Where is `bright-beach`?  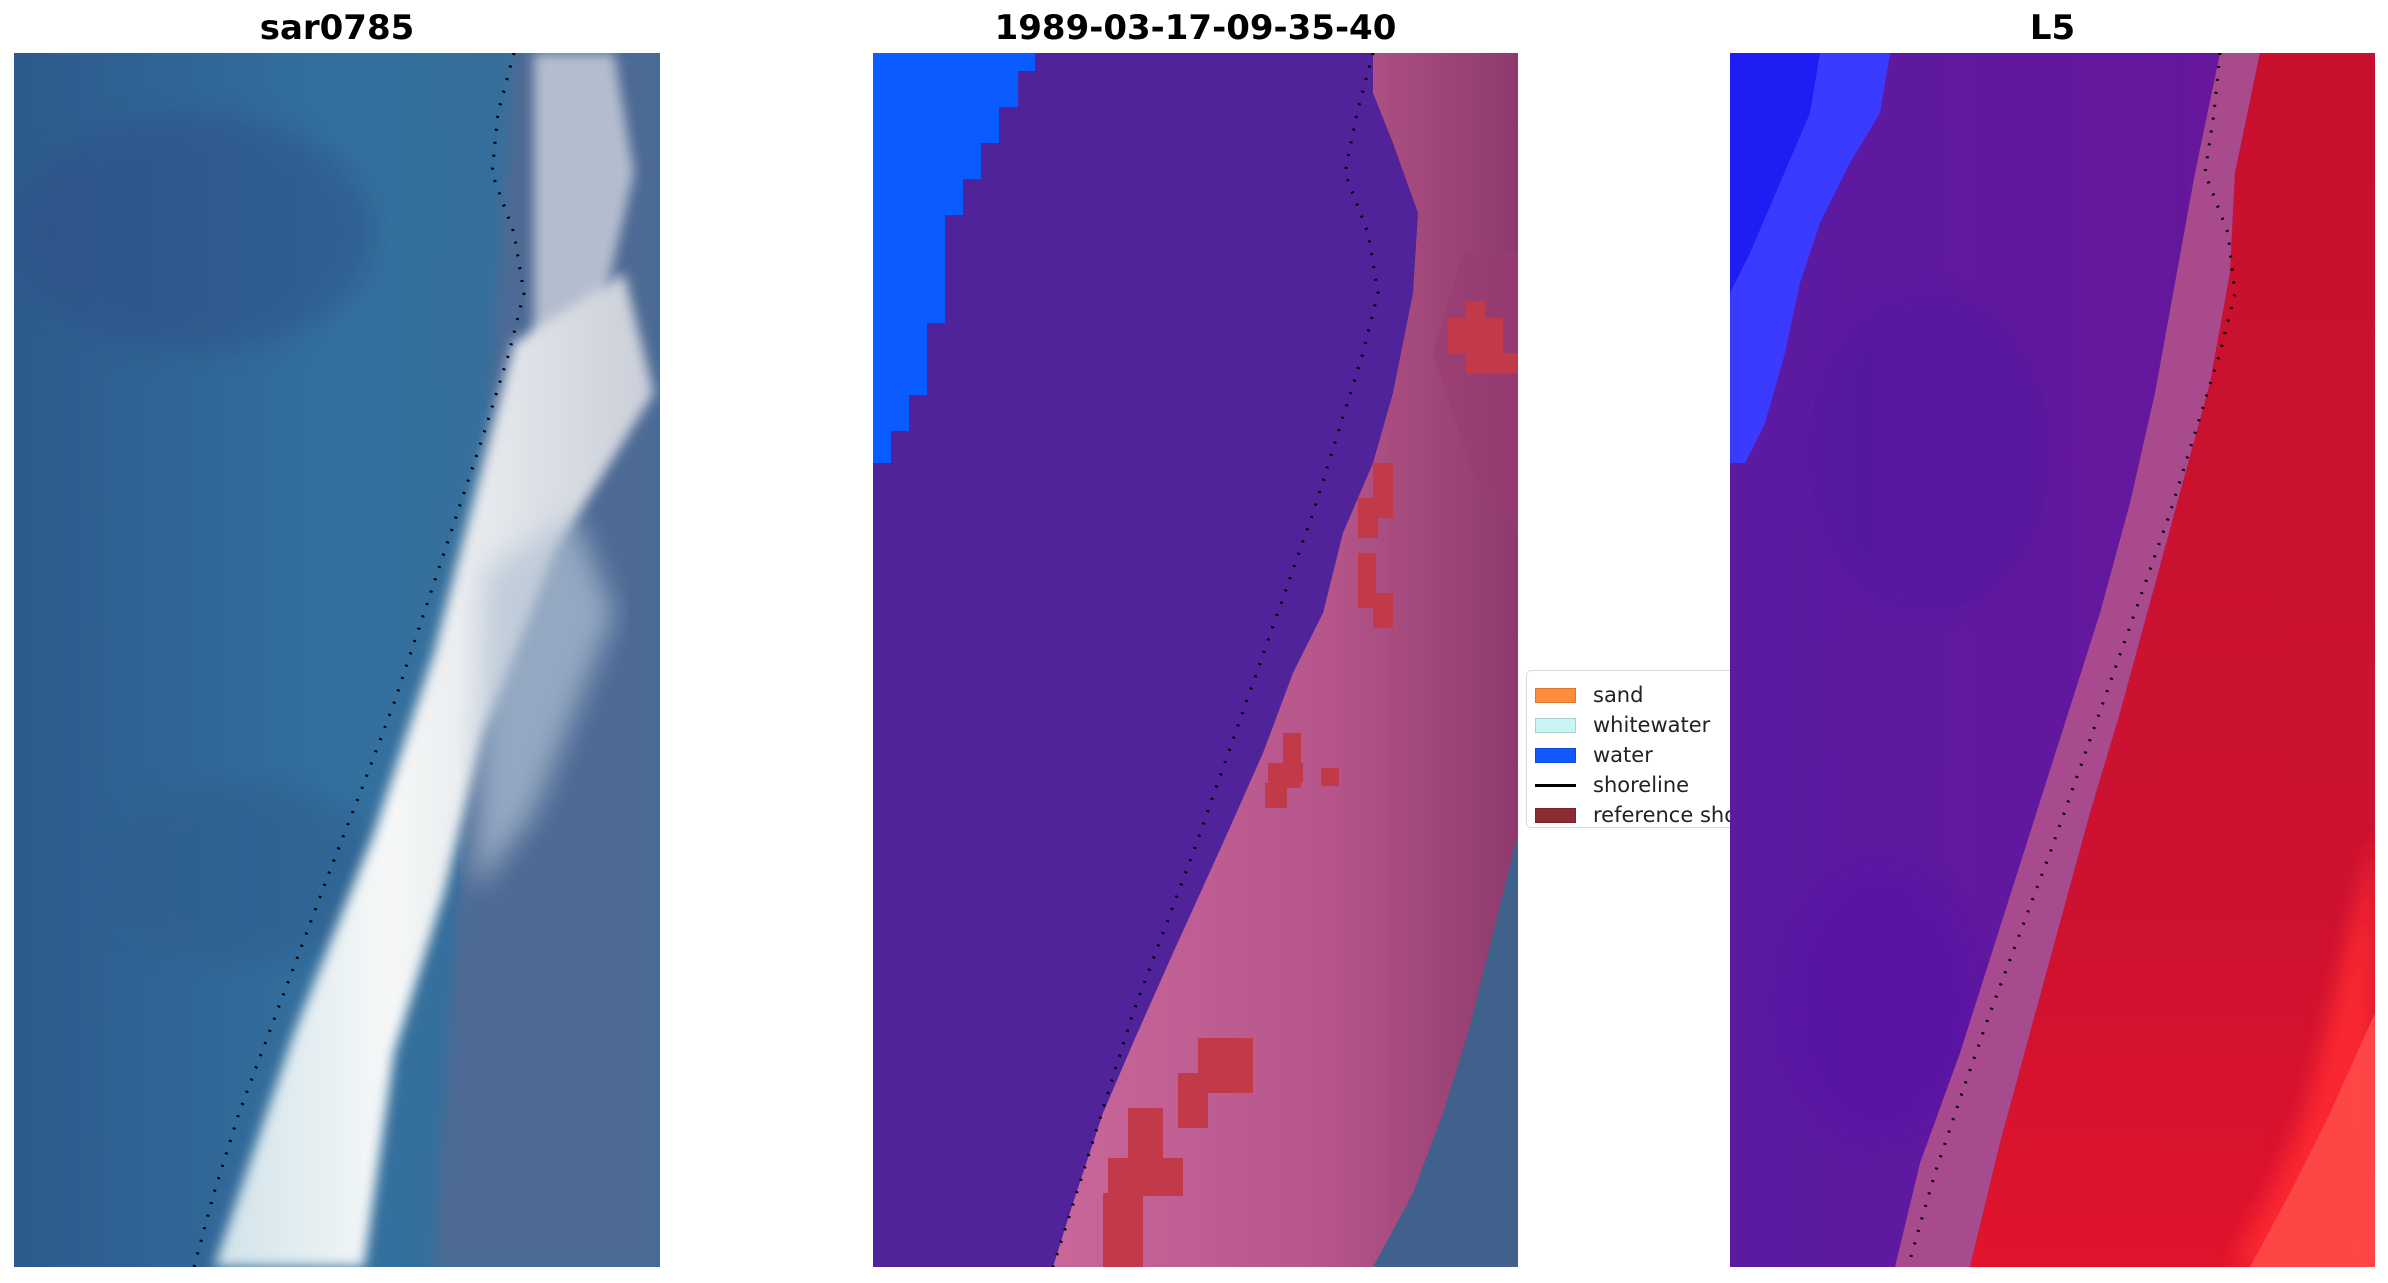
bright-beach is located at coordinates (434, 770).